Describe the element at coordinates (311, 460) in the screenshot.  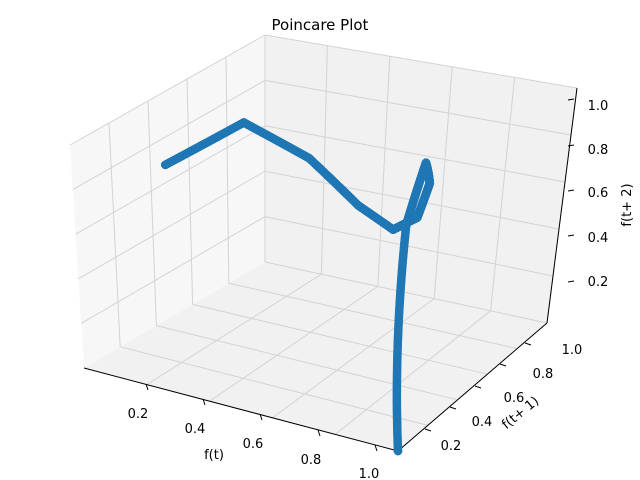
I see `x-tick-label: 0.8` at that location.